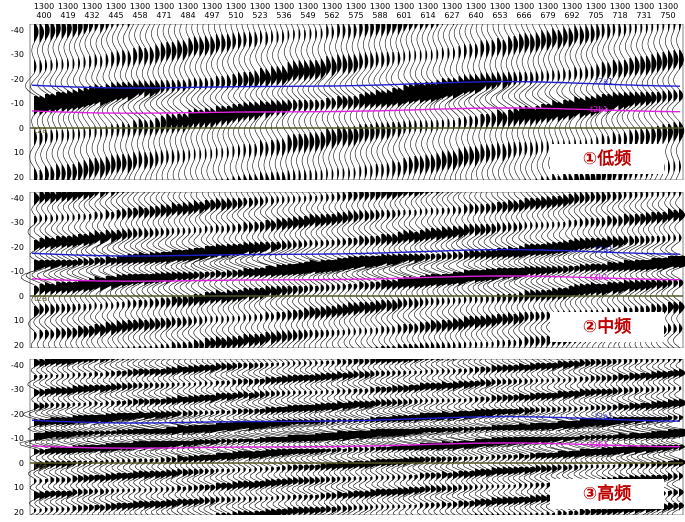 This screenshot has height=522, width=685. I want to click on trace-header-cdp: 484, so click(188, 15).